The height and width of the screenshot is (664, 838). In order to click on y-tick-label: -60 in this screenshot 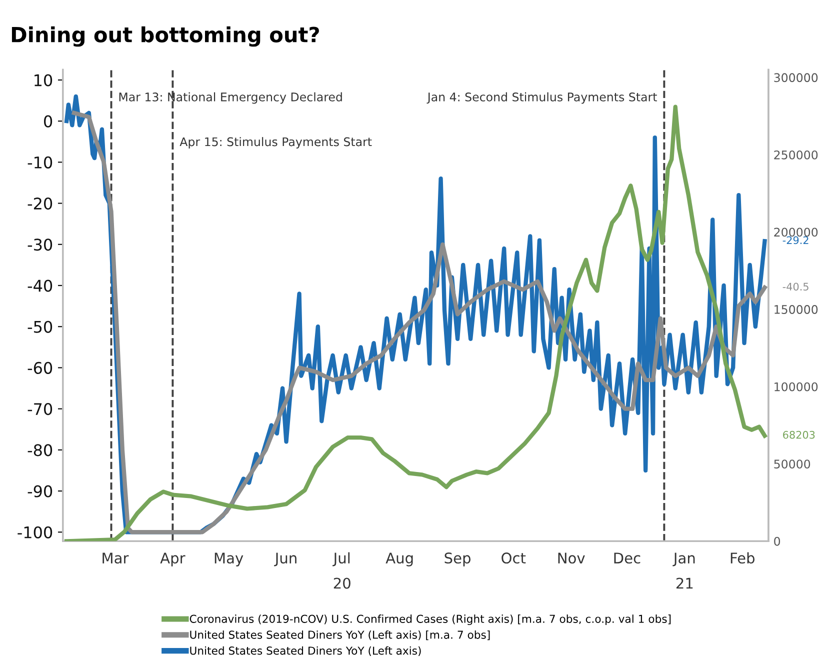, I will do `click(40, 368)`.